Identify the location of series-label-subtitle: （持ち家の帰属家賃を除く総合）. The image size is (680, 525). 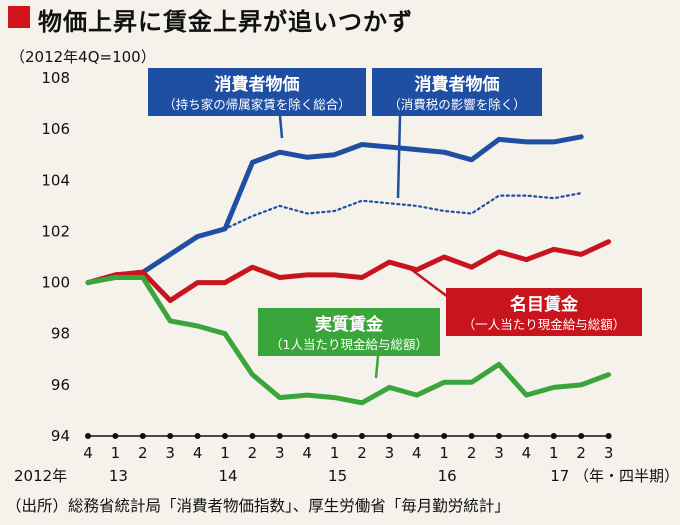
(257, 104).